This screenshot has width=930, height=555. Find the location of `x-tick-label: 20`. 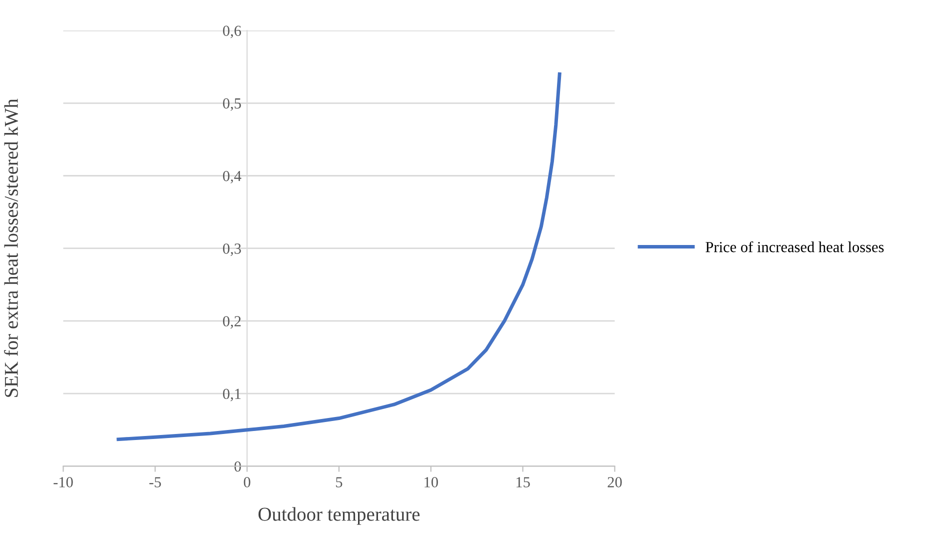

x-tick-label: 20 is located at coordinates (615, 482).